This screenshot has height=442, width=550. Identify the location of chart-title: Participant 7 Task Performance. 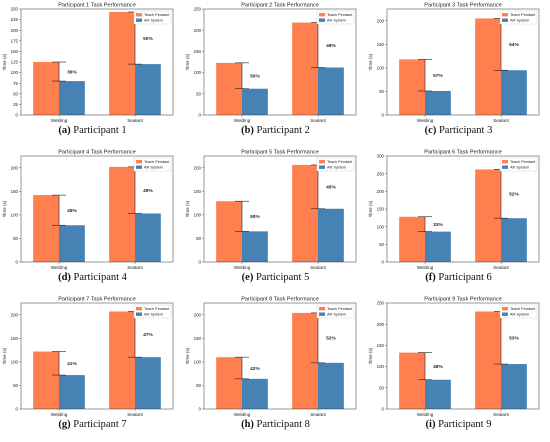
(97, 300).